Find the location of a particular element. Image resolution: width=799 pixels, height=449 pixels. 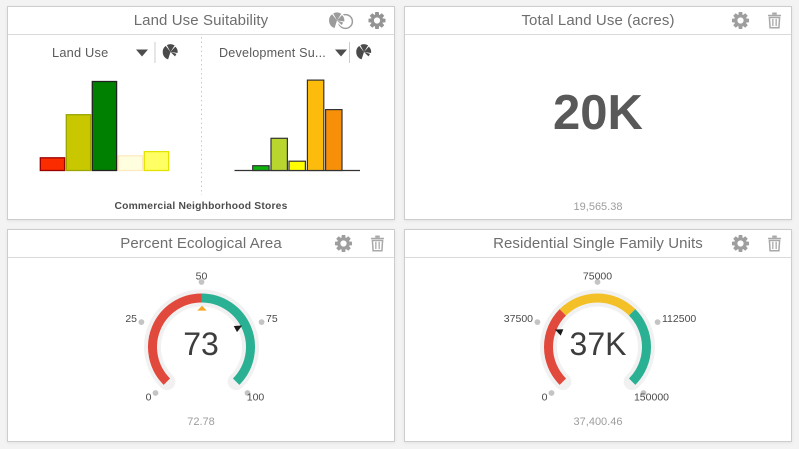

svg-text: 50 is located at coordinates (202, 277).